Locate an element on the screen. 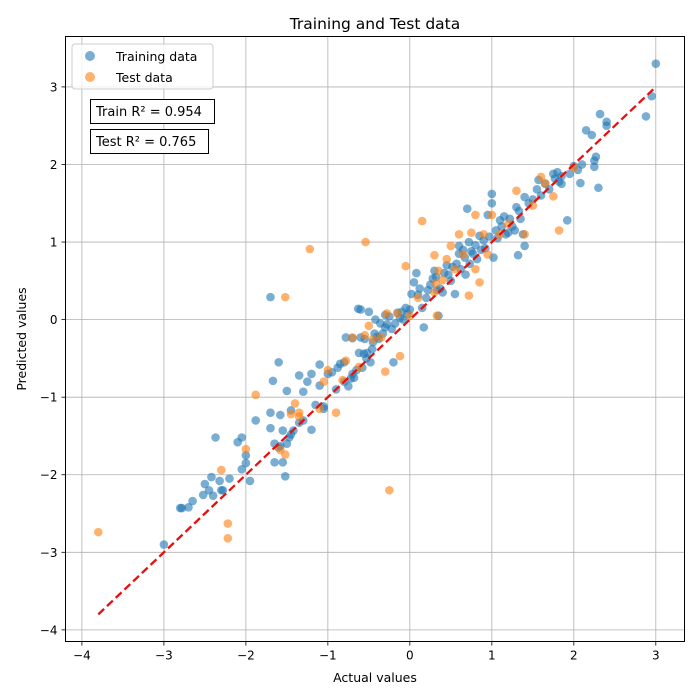 Image resolution: width=700 pixels, height=700 pixels. y-tick-label: −3 is located at coordinates (49, 553).